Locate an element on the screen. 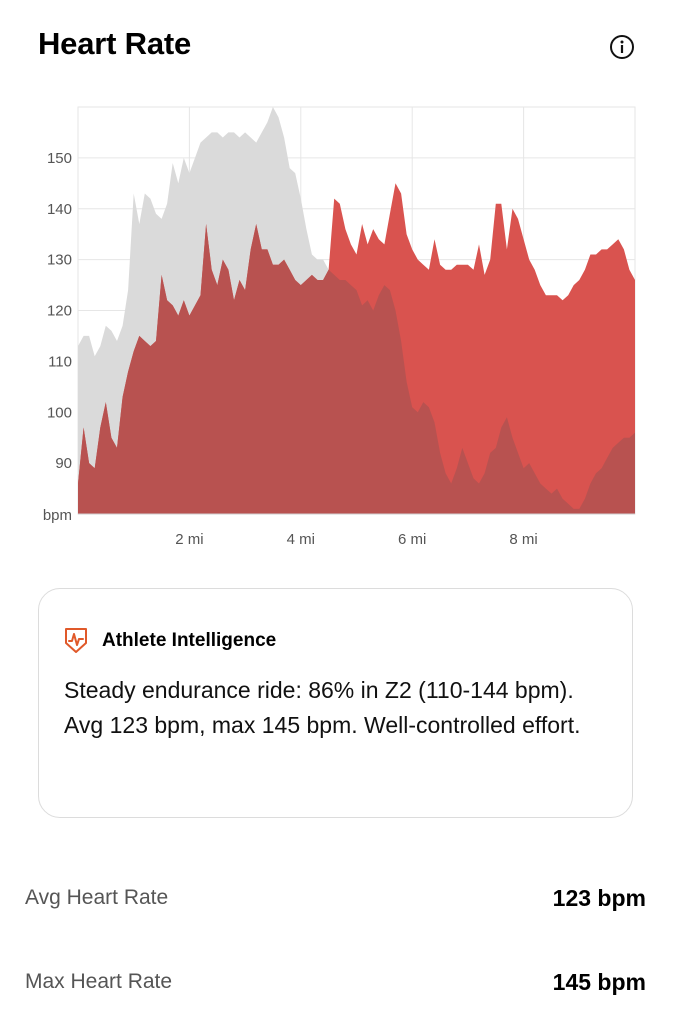 The width and height of the screenshot is (673, 1024). y-tick-label: 130 is located at coordinates (59, 260).